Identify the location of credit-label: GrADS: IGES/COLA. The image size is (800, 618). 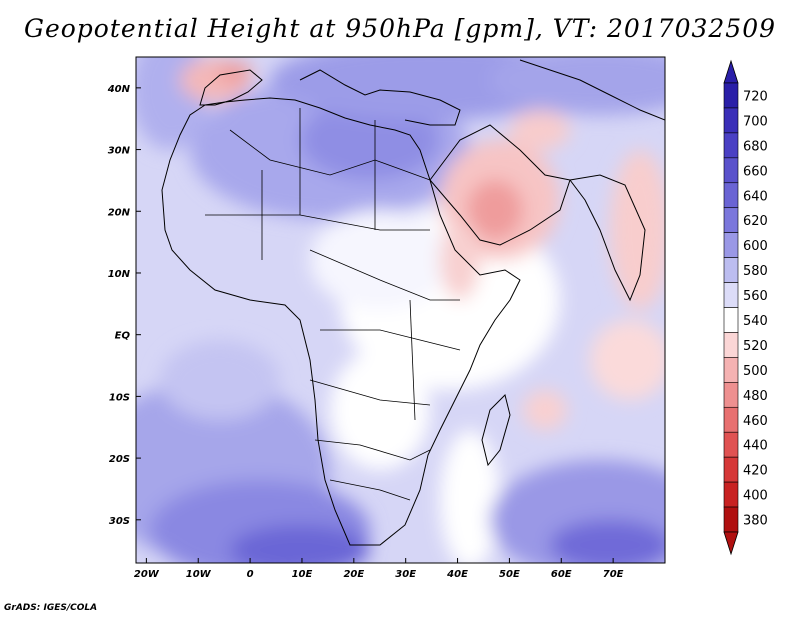
(51, 608).